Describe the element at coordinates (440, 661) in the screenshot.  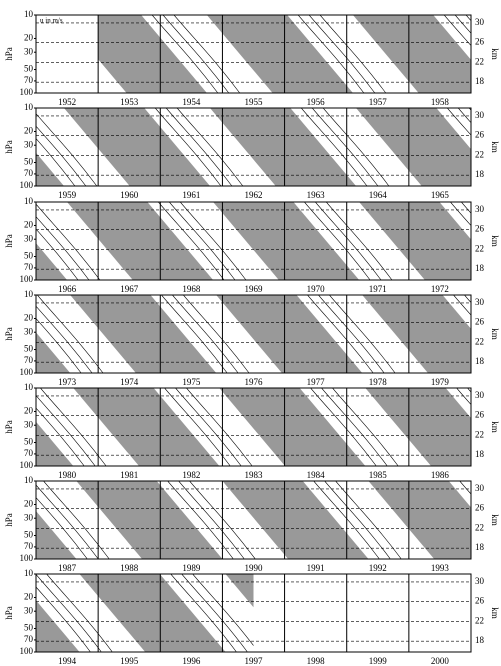
I see `x-tick-label: 2000` at that location.